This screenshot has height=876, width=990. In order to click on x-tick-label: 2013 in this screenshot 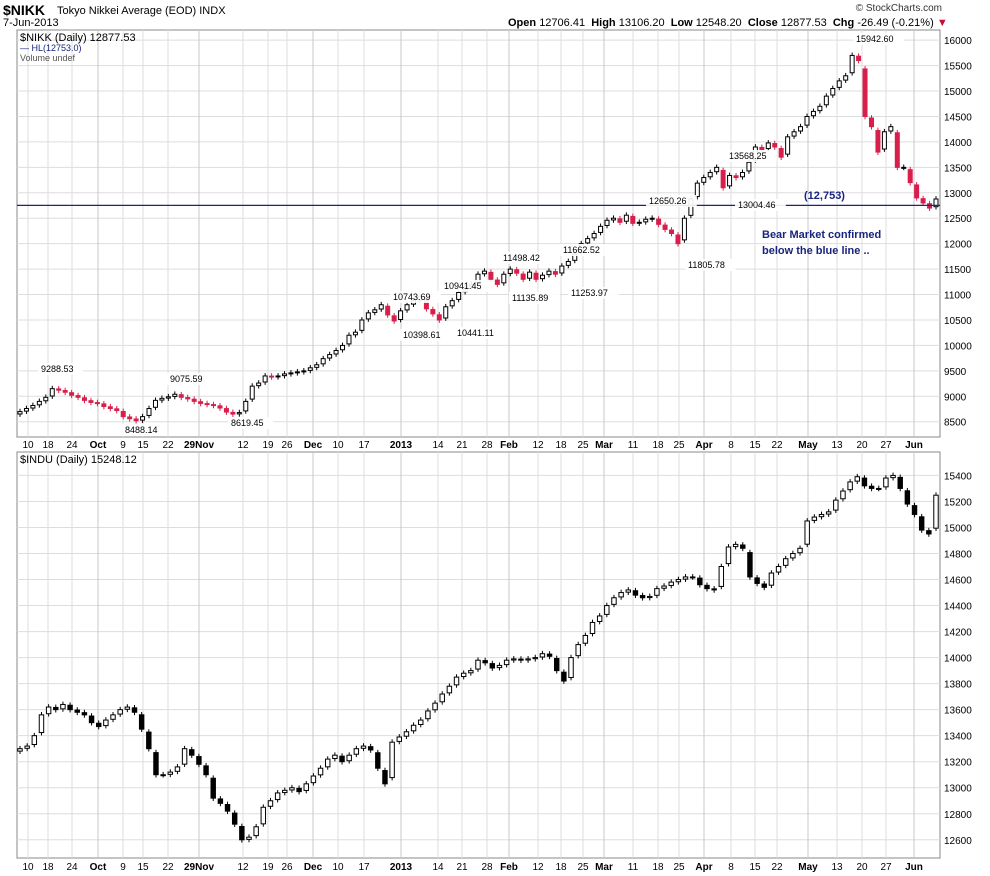, I will do `click(401, 867)`.